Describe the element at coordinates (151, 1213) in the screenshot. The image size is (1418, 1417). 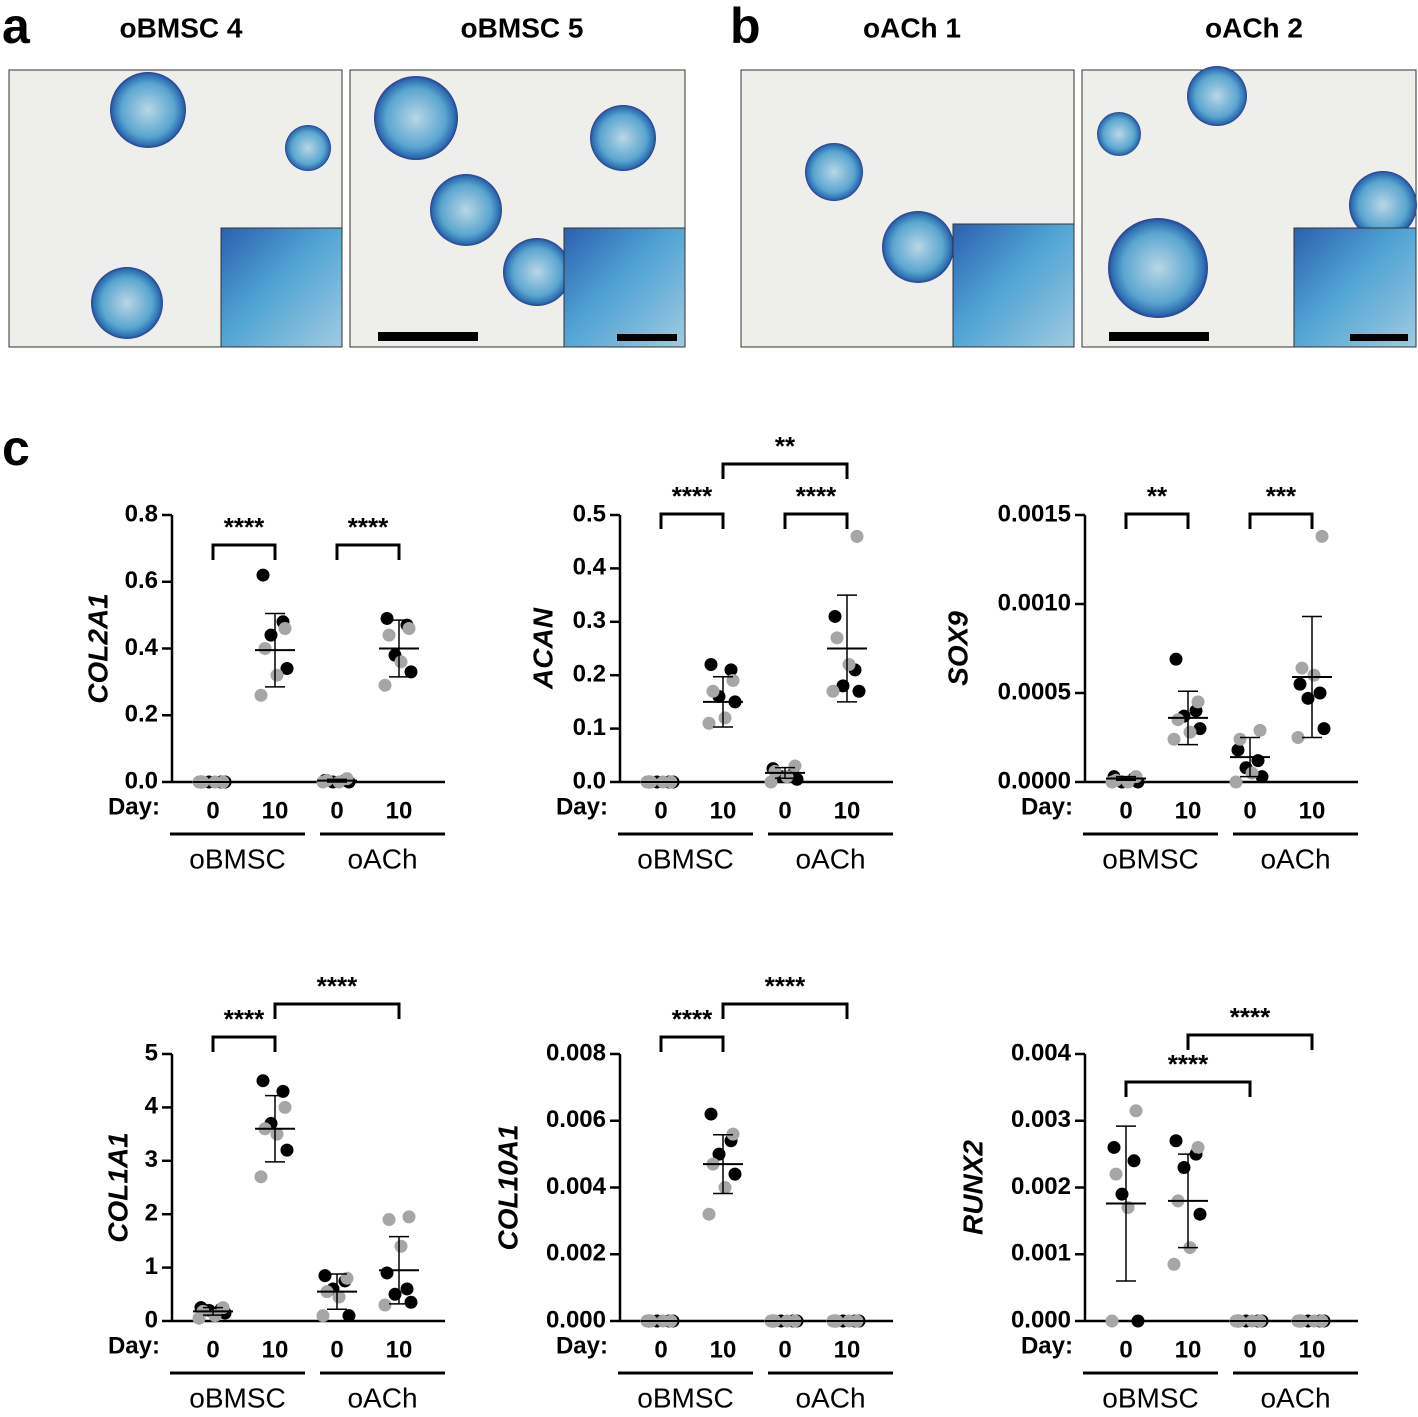
I see `y-tick-label: 2` at that location.